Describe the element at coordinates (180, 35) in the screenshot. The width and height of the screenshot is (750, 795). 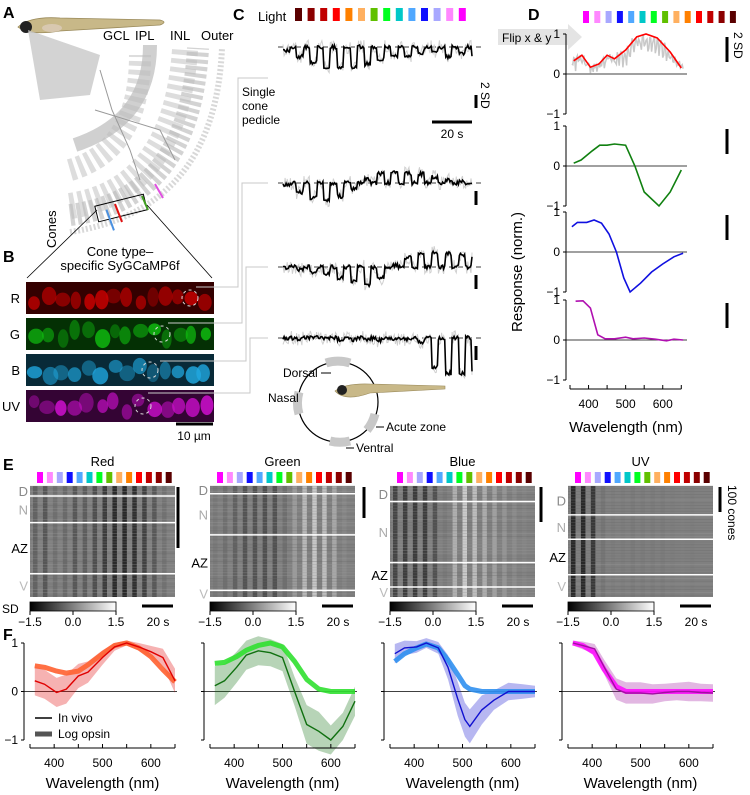
I see `layer-inl: INL` at that location.